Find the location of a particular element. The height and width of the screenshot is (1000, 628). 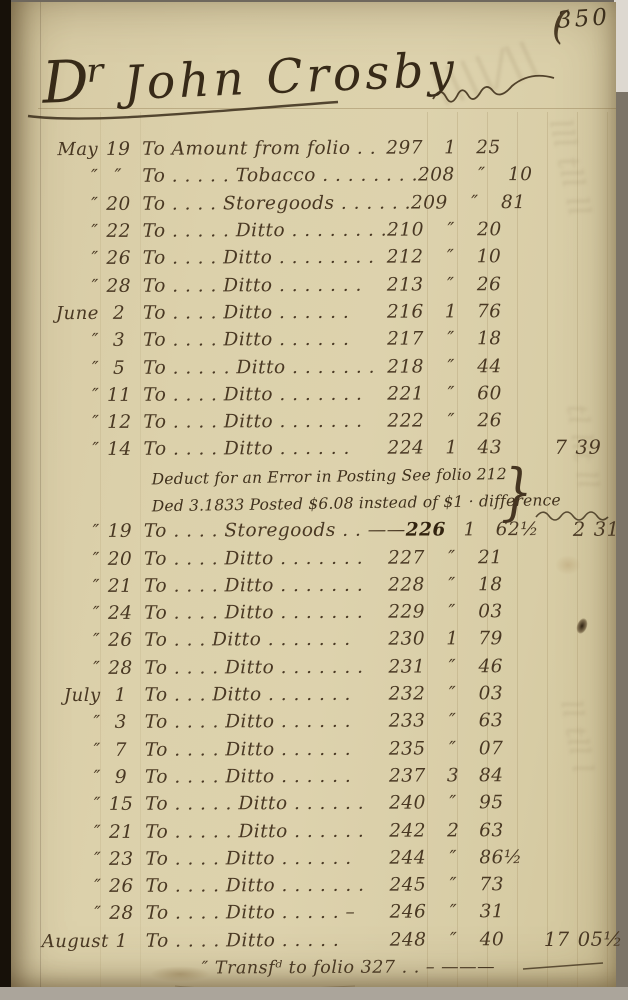

cell-cents: 10 is located at coordinates (489, 257).